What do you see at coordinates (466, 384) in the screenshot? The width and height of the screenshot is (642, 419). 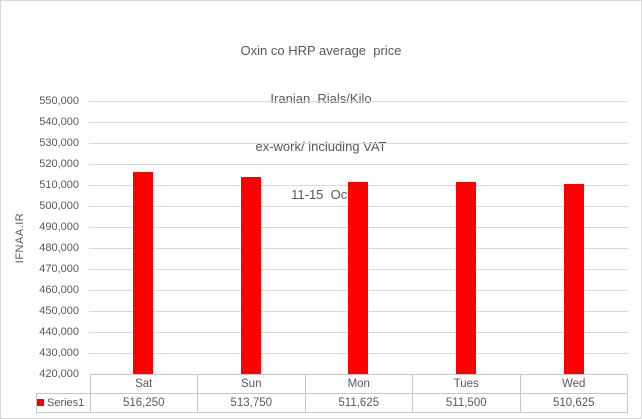 I see `table-category-tues: Tues` at bounding box center [466, 384].